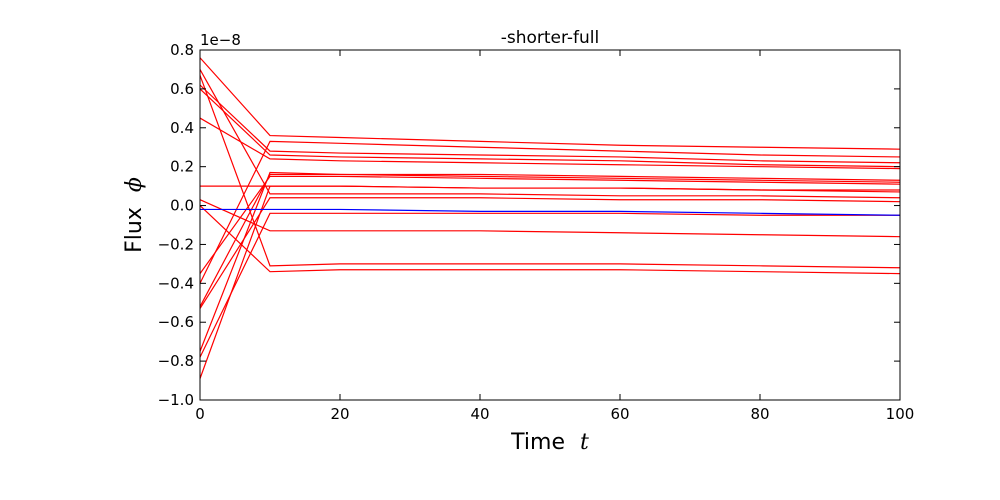 This screenshot has height=500, width=1000. I want to click on x-tick-label: 80, so click(759, 414).